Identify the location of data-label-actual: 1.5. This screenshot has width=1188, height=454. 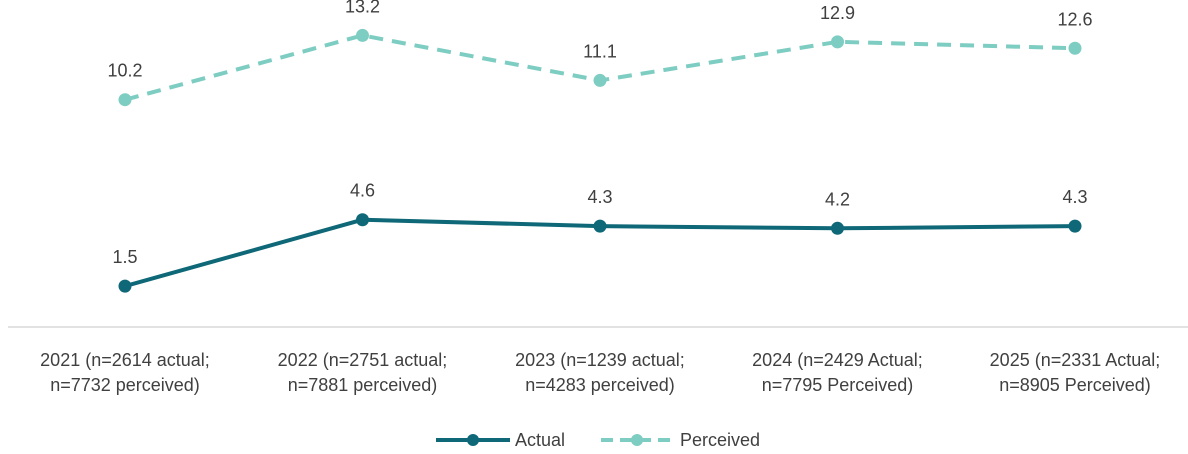
(124, 257).